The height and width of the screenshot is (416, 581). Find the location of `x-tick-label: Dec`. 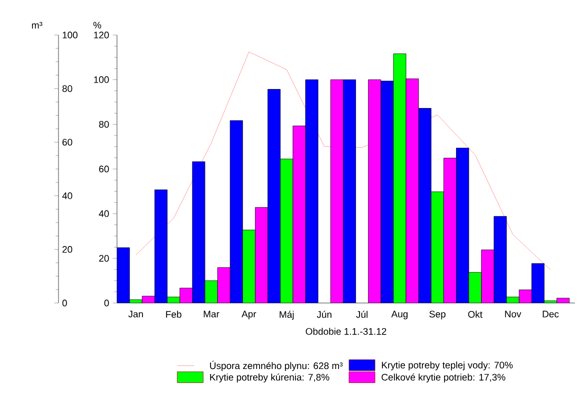

x-tick-label: Dec is located at coordinates (550, 314).